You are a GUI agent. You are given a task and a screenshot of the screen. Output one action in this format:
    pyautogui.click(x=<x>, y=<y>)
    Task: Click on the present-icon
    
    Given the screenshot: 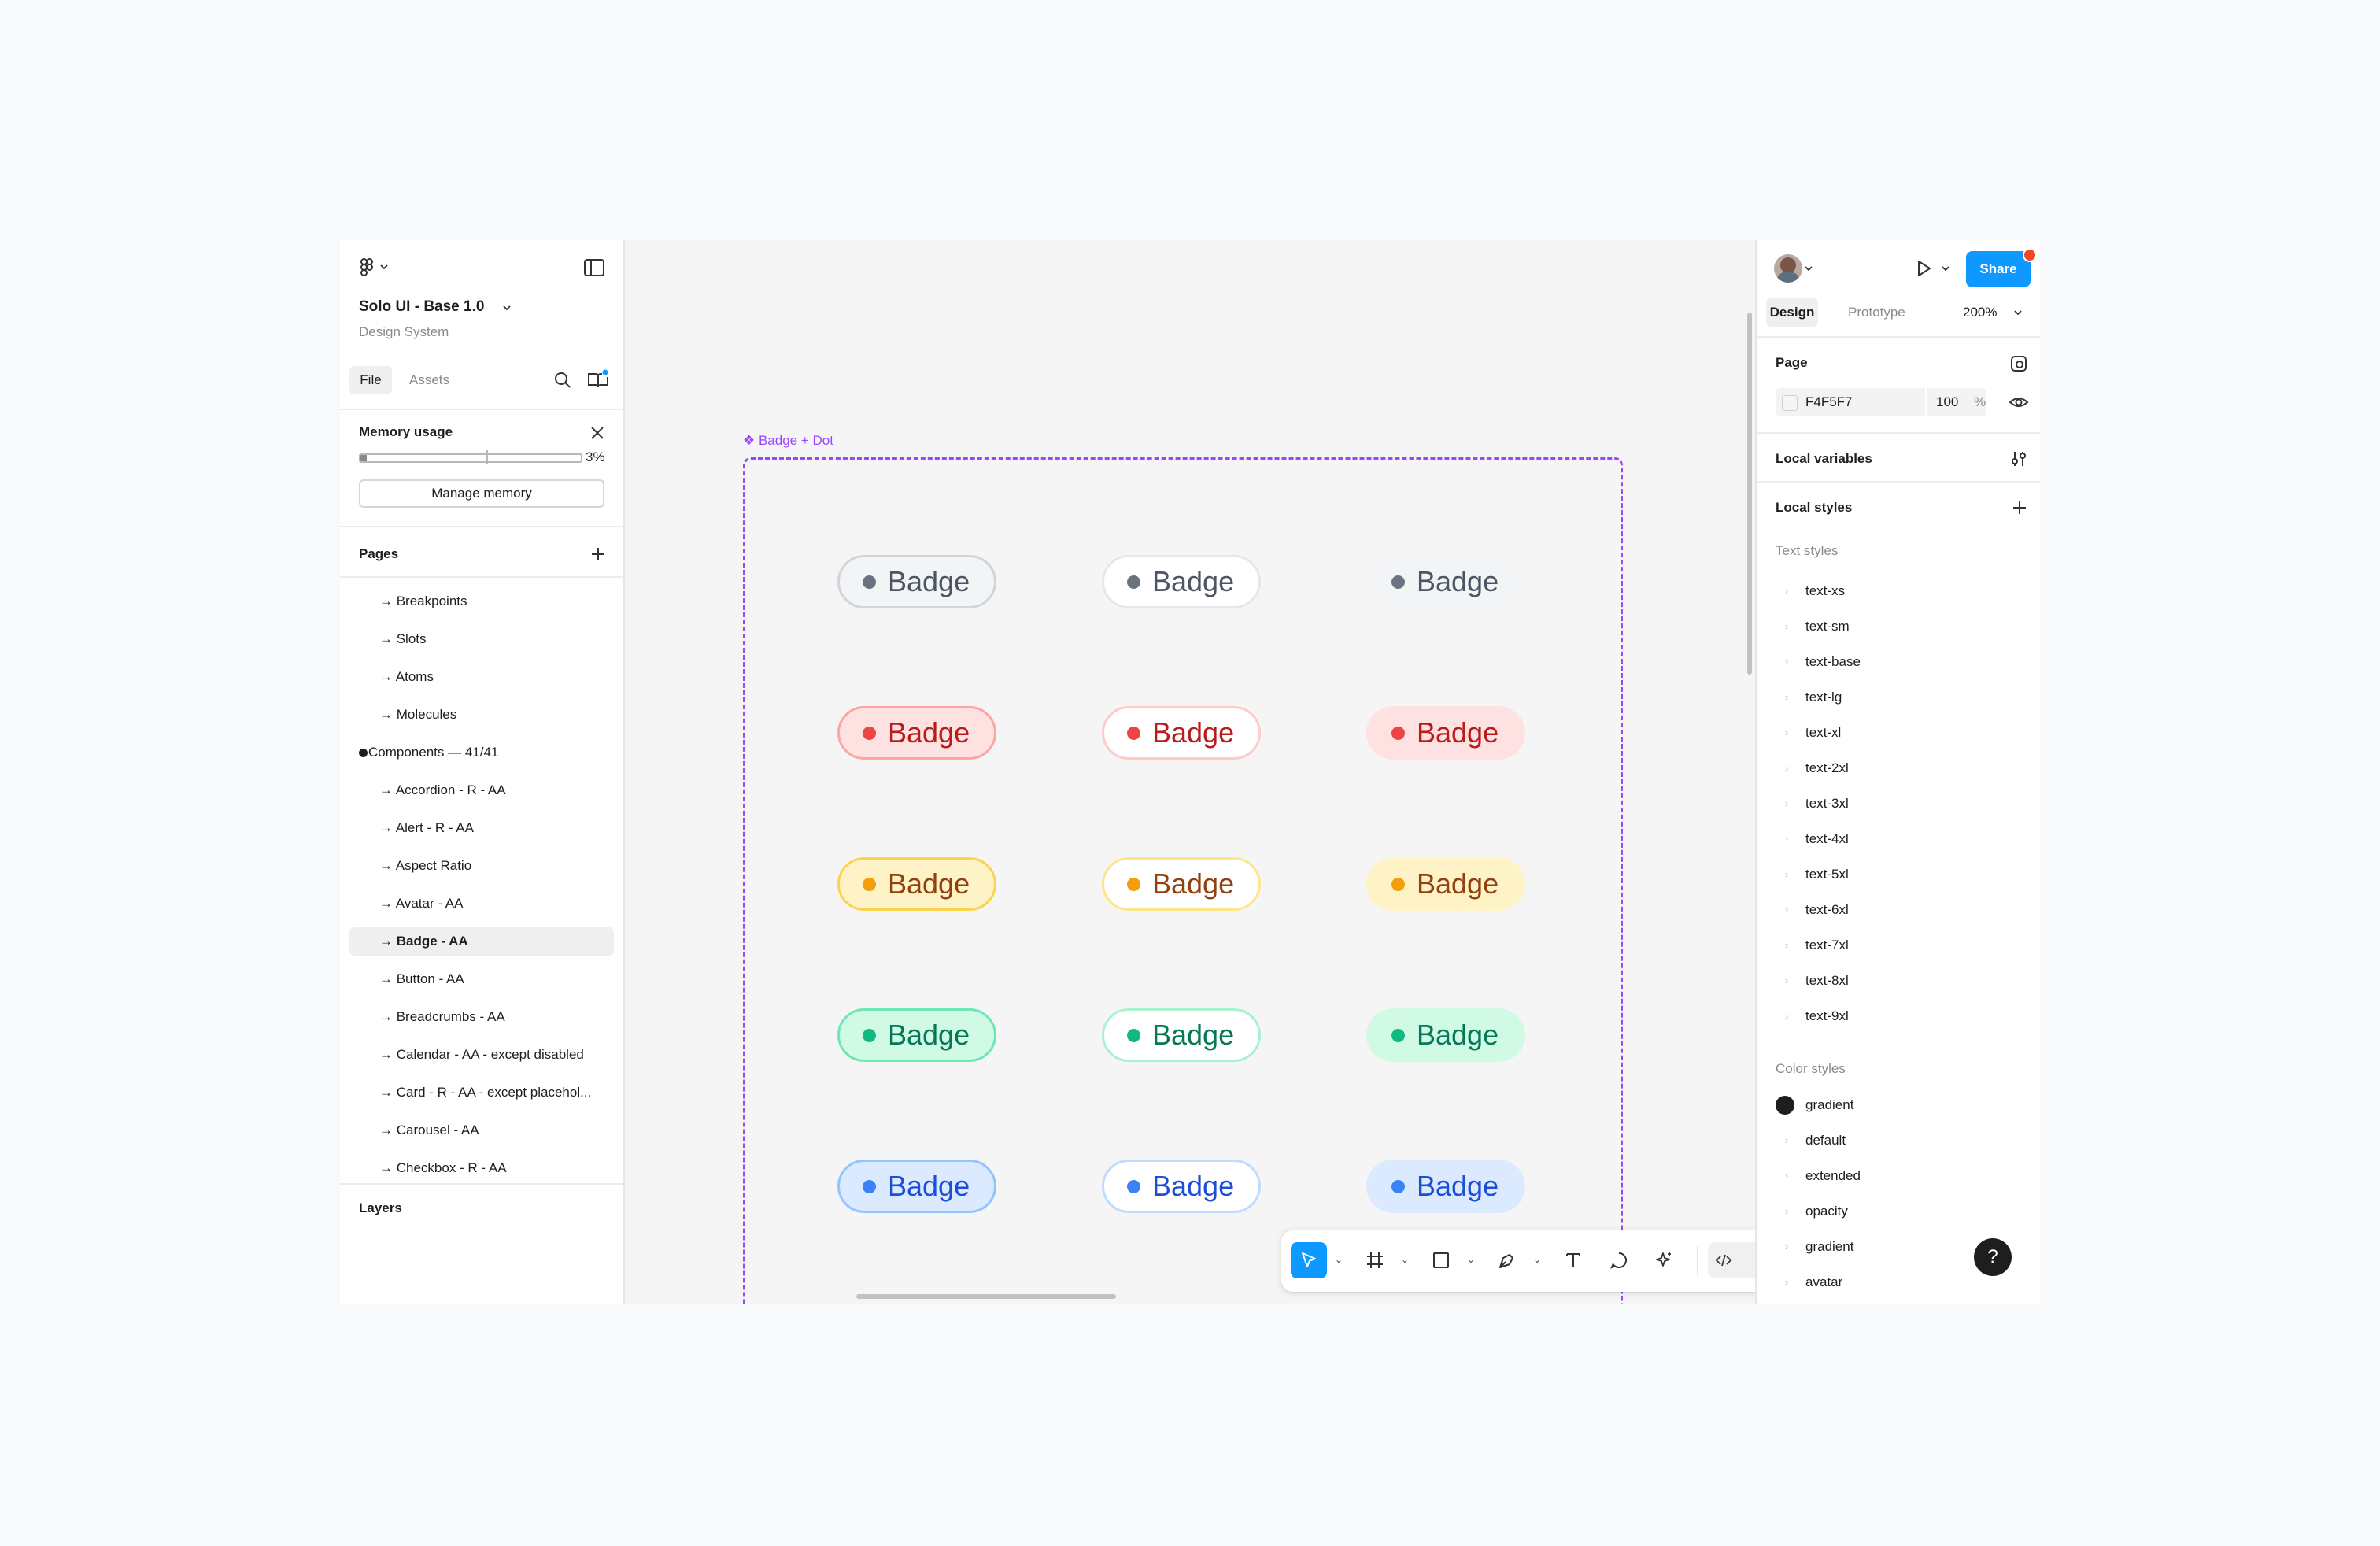 What is the action you would take?
    pyautogui.click(x=1924, y=268)
    